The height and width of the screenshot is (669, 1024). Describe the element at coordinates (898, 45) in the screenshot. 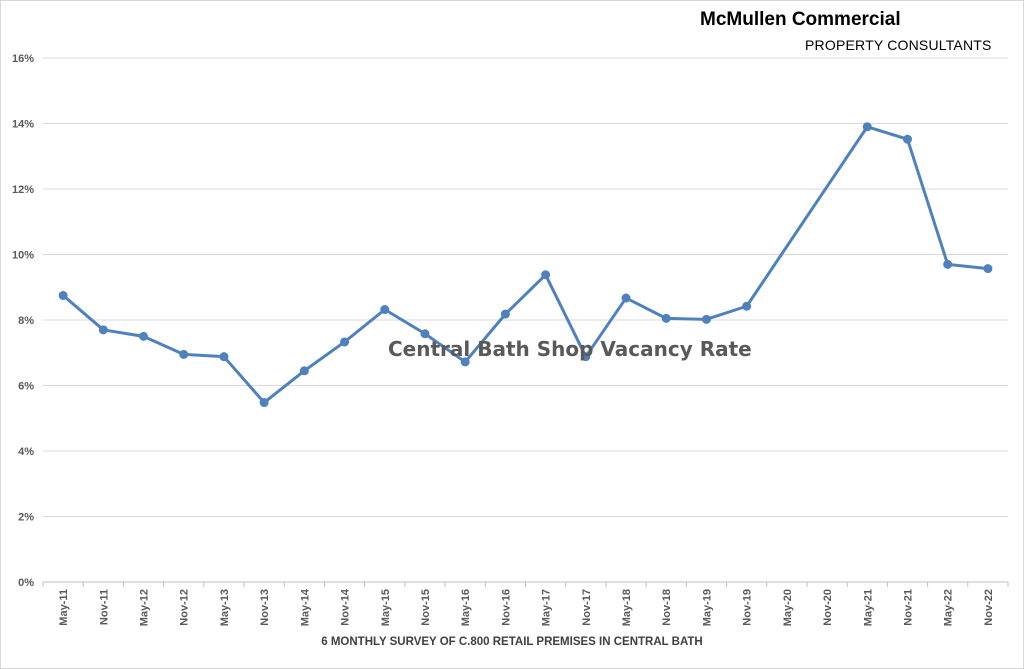

I see `brand-tagline: PROPERTY CONSULTANTS` at that location.